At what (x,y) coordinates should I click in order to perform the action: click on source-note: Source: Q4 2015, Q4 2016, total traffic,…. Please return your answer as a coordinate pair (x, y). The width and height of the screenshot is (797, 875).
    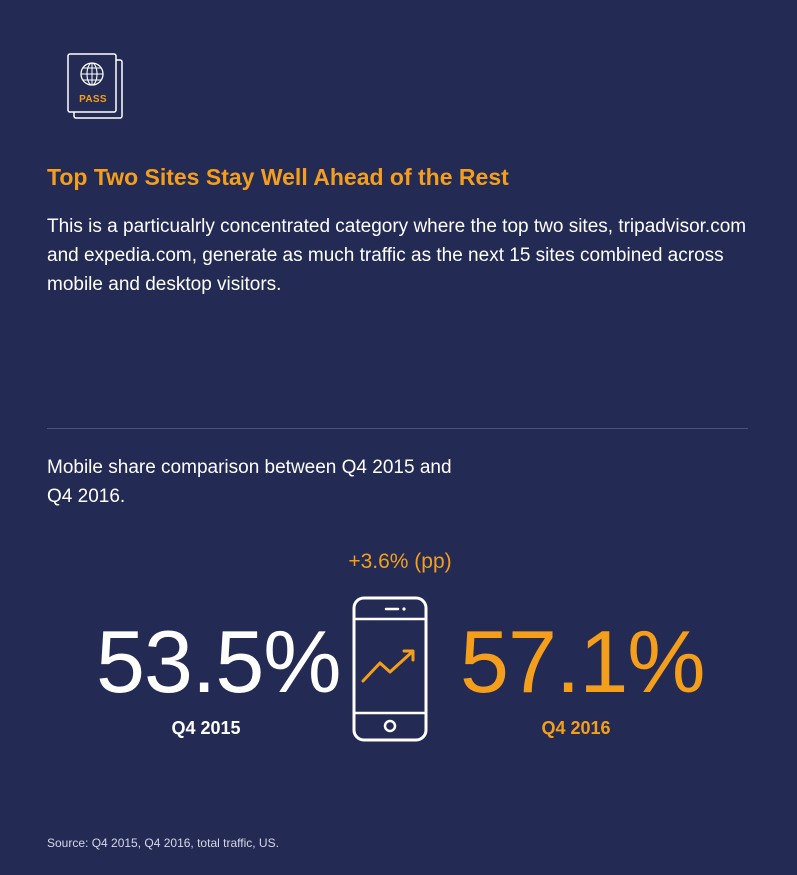
    Looking at the image, I should click on (163, 843).